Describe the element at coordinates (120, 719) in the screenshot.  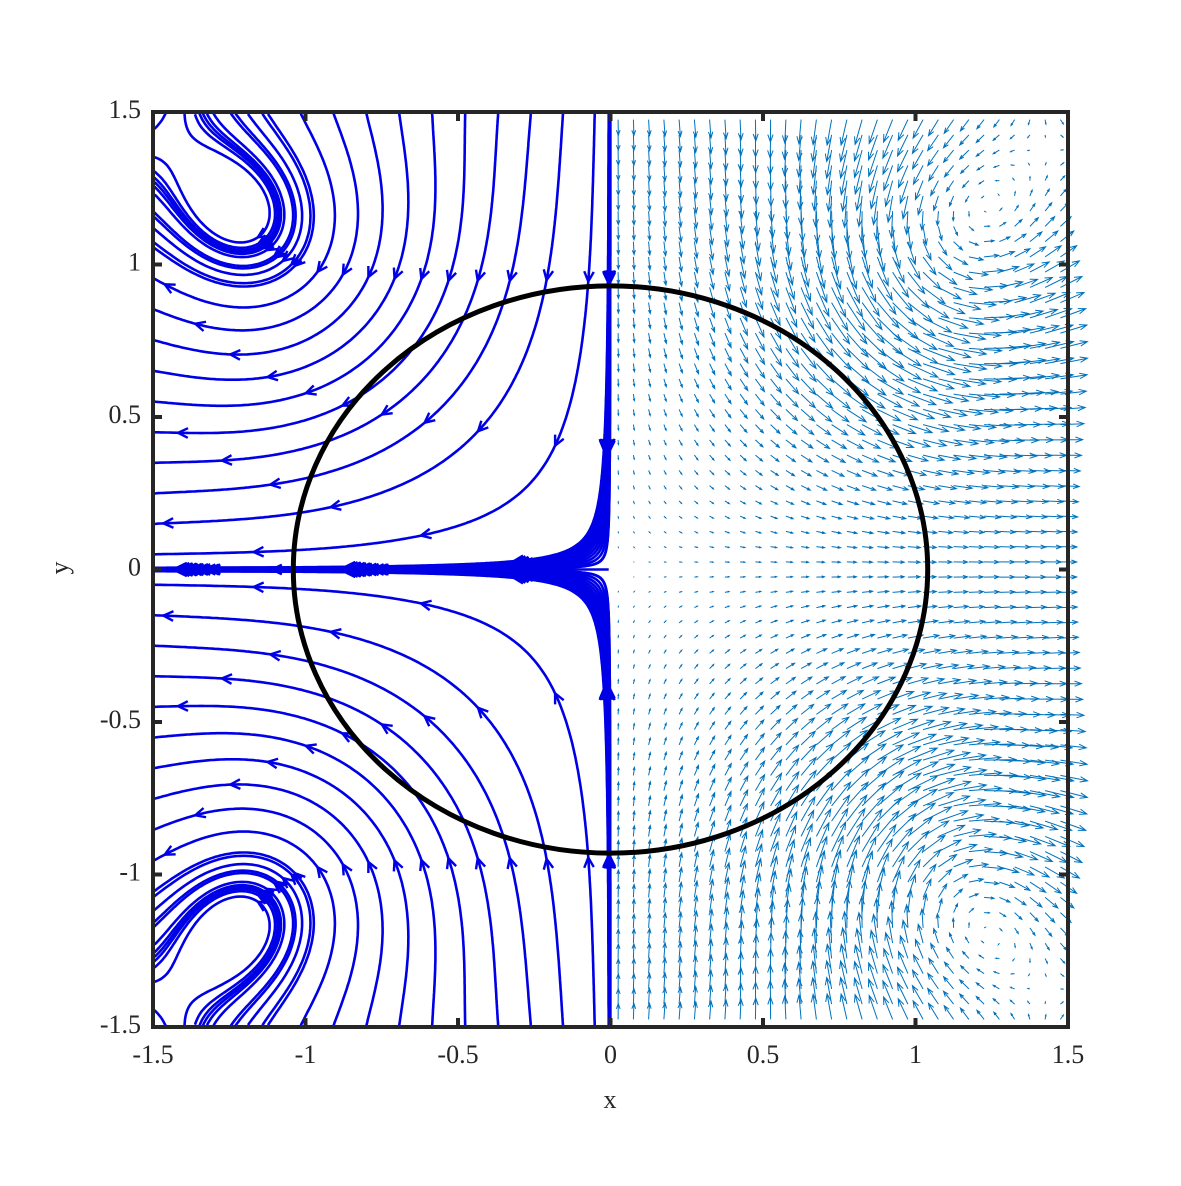
I see `y-tick-label: -0.5` at that location.